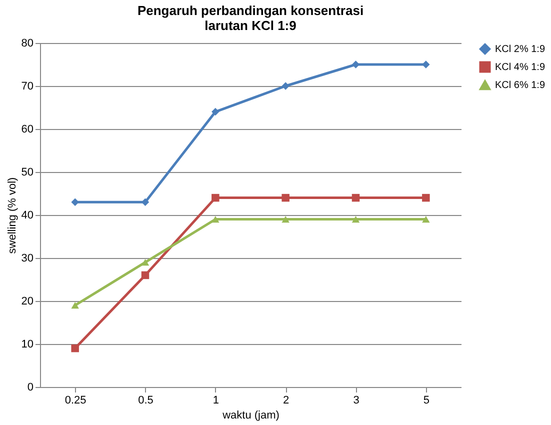 The height and width of the screenshot is (425, 551). I want to click on x-tick-label: 1, so click(215, 400).